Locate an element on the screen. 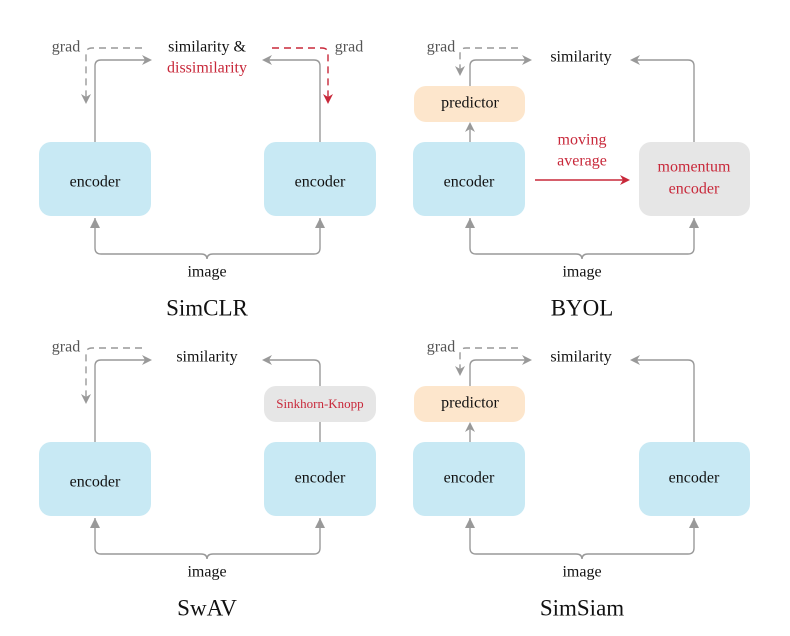 The image size is (790, 636). simsiam-encoder-left is located at coordinates (469, 479).